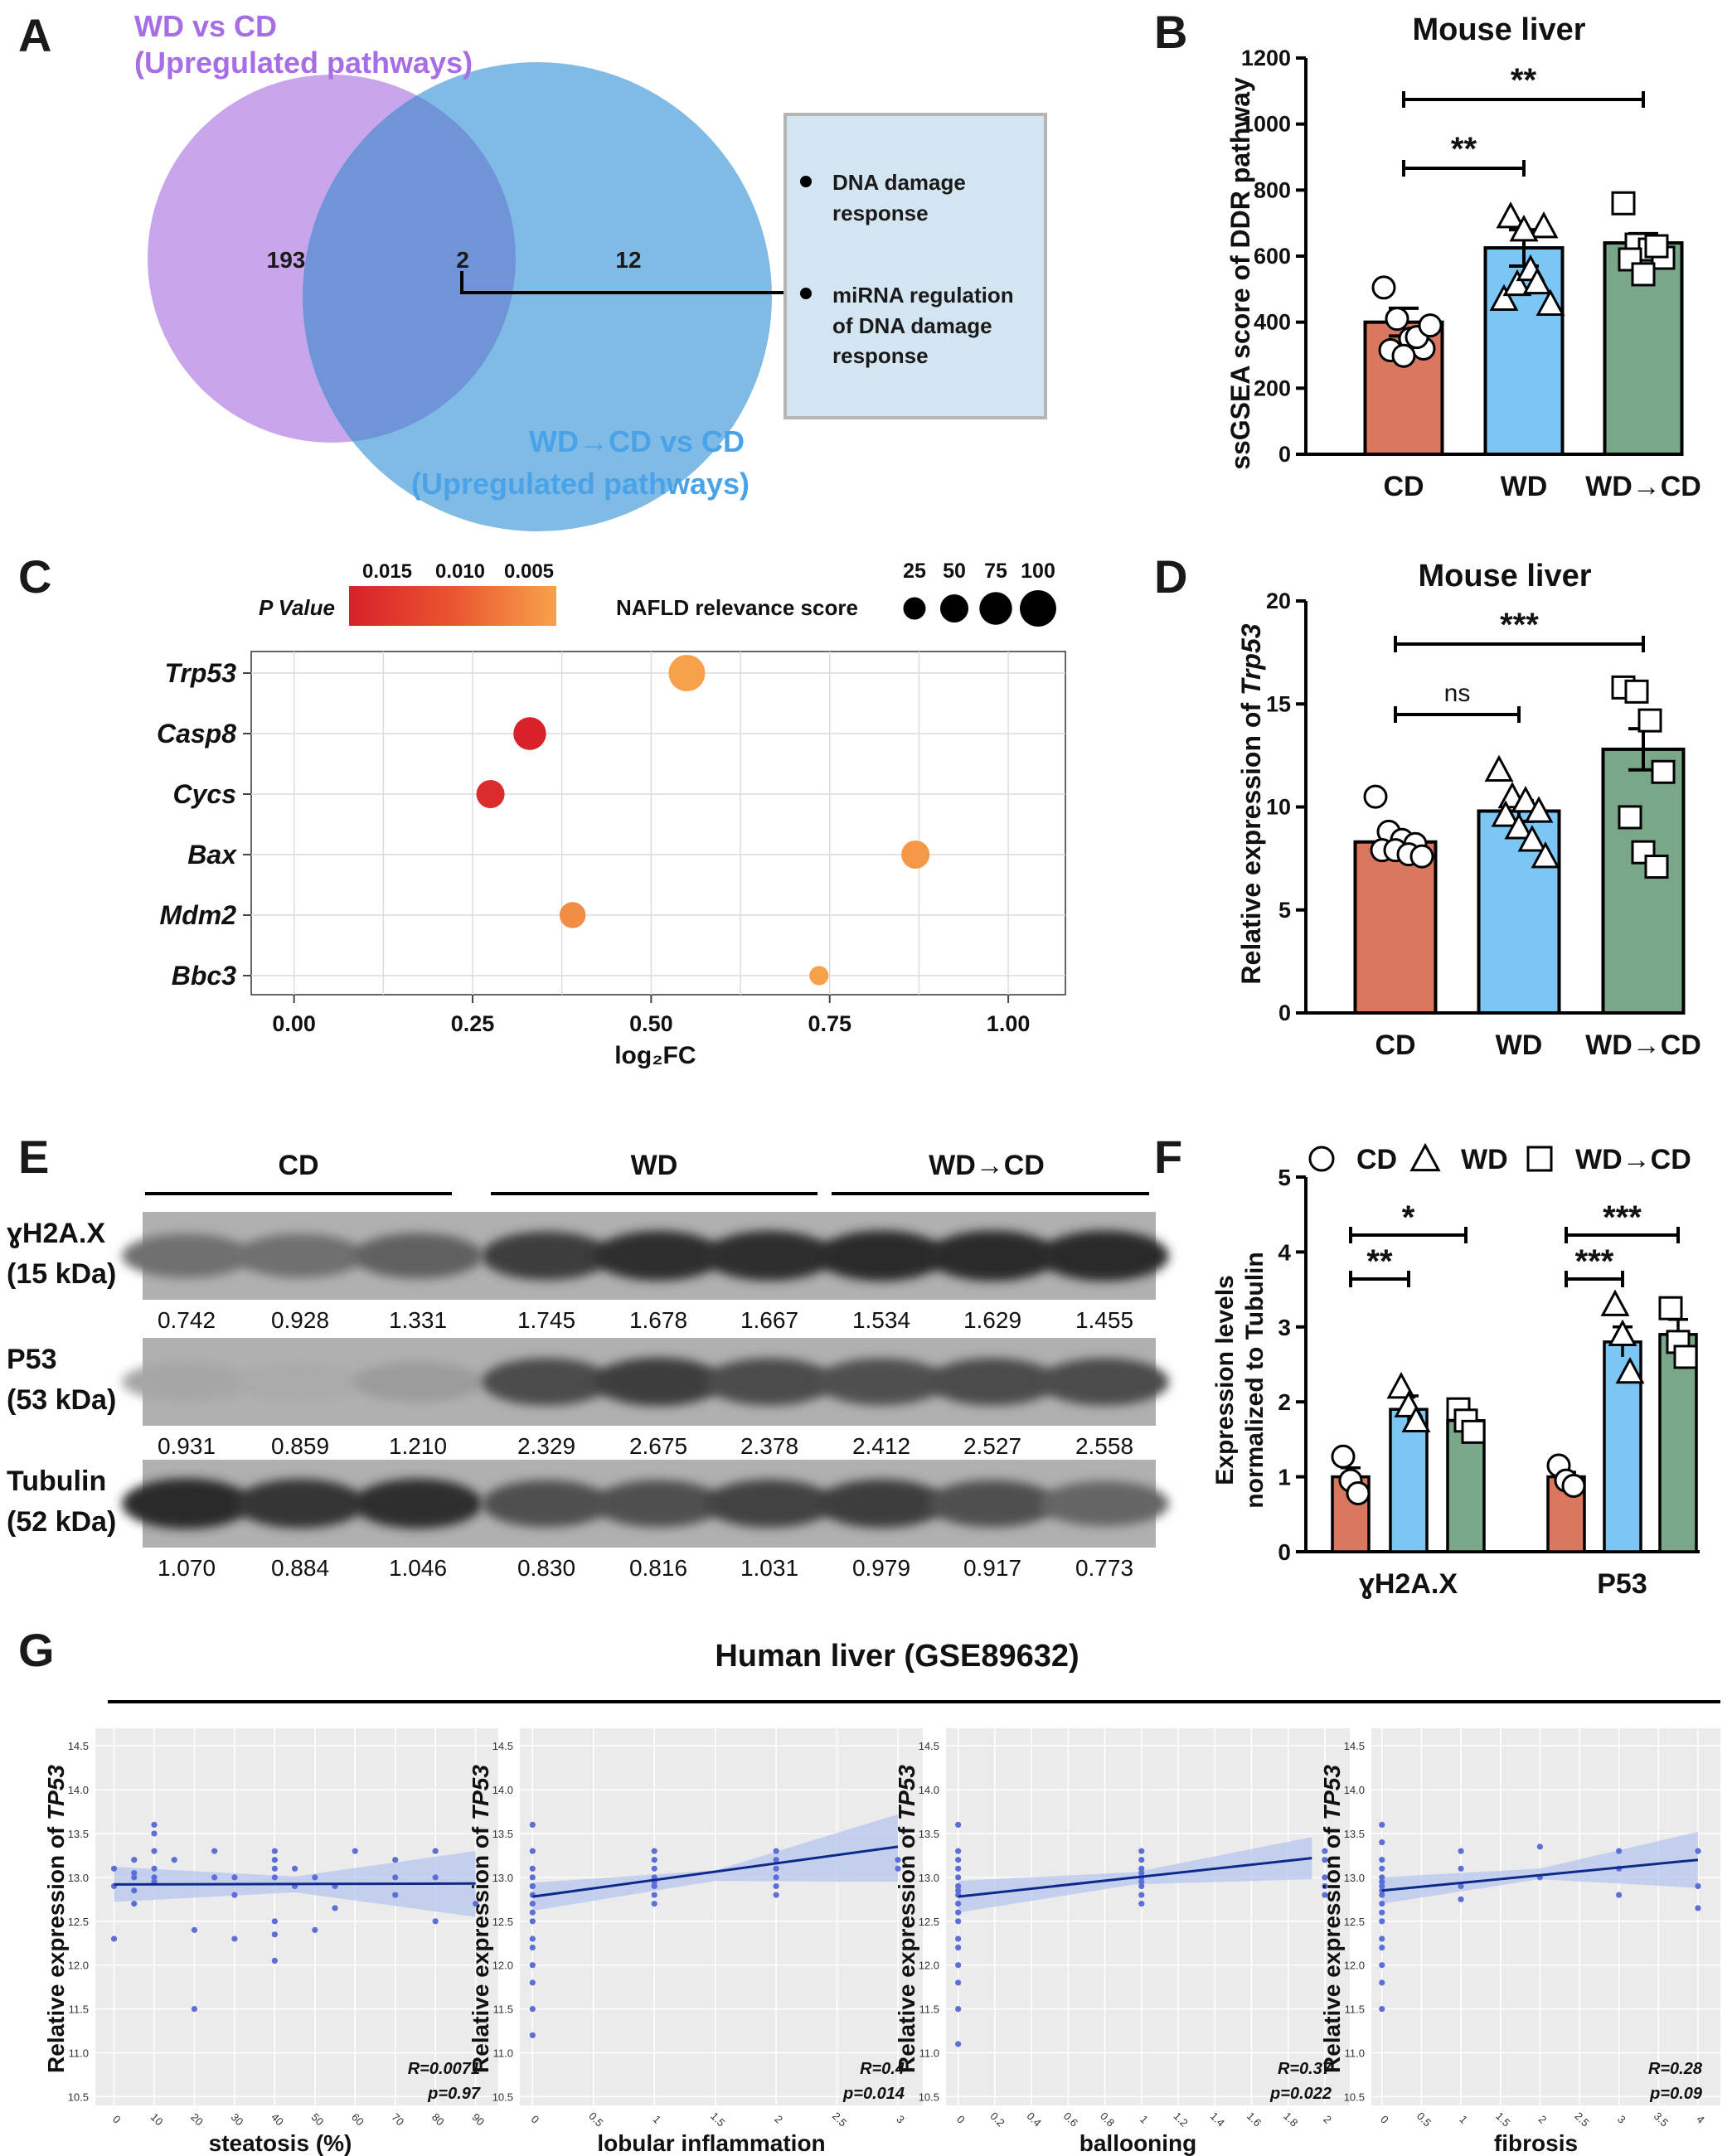  I want to click on bubble-mdm2, so click(572, 915).